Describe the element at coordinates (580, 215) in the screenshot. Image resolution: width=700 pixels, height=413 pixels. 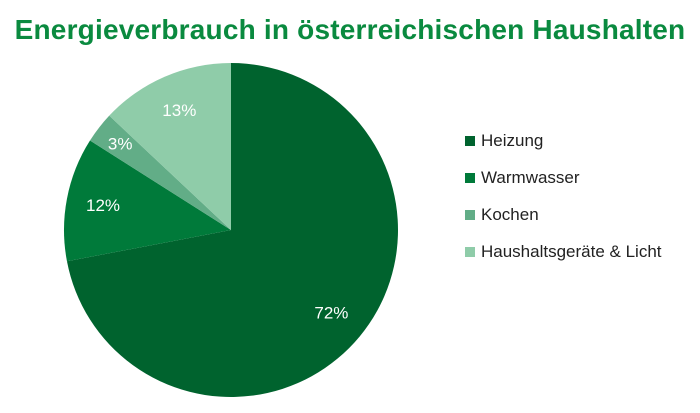
I see `legend-item: Kochen` at that location.